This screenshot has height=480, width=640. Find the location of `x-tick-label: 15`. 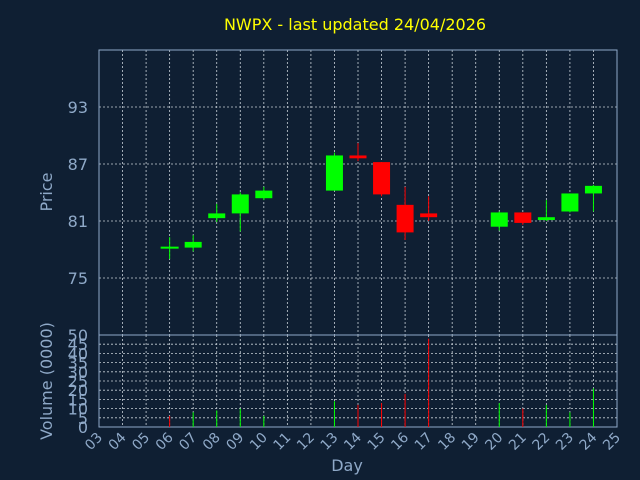

x-tick-label: 15 is located at coordinates (377, 442).